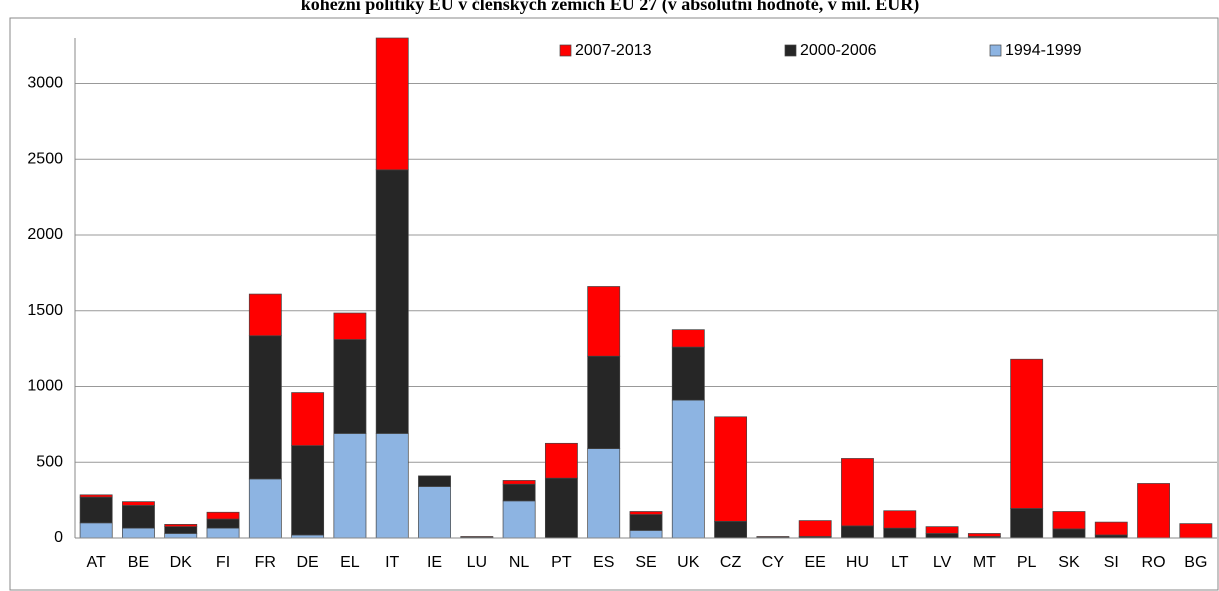  What do you see at coordinates (58, 537) in the screenshot?
I see `y-tick-label: 0` at bounding box center [58, 537].